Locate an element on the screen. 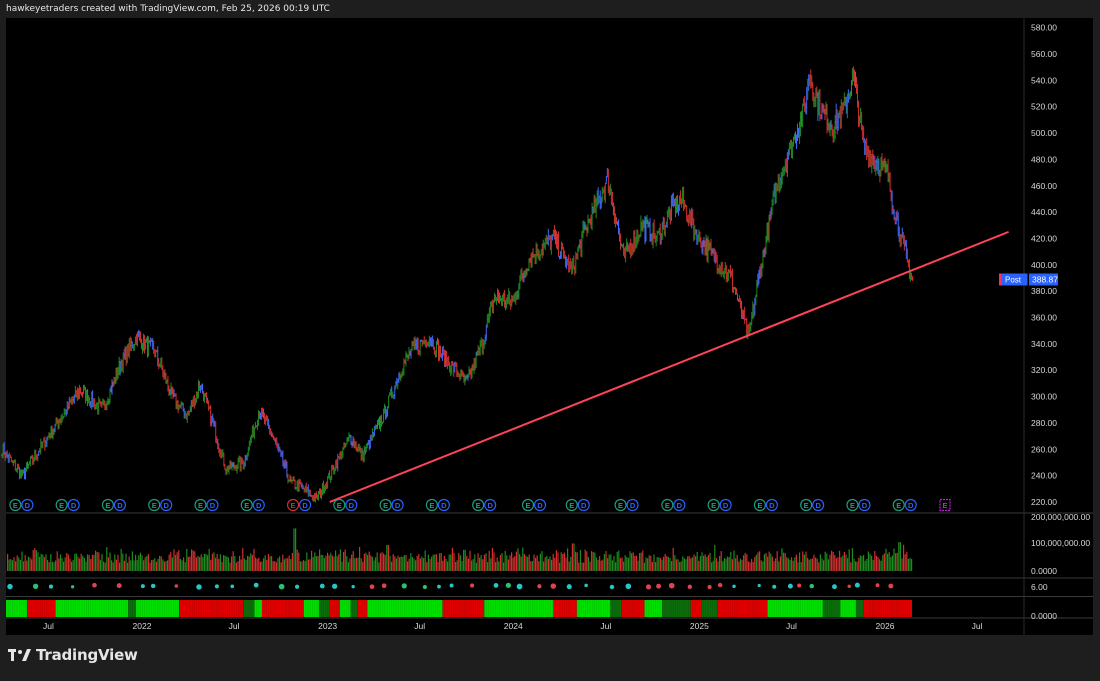 The height and width of the screenshot is (681, 1100). price-tick-label: 260.00 is located at coordinates (1044, 449).